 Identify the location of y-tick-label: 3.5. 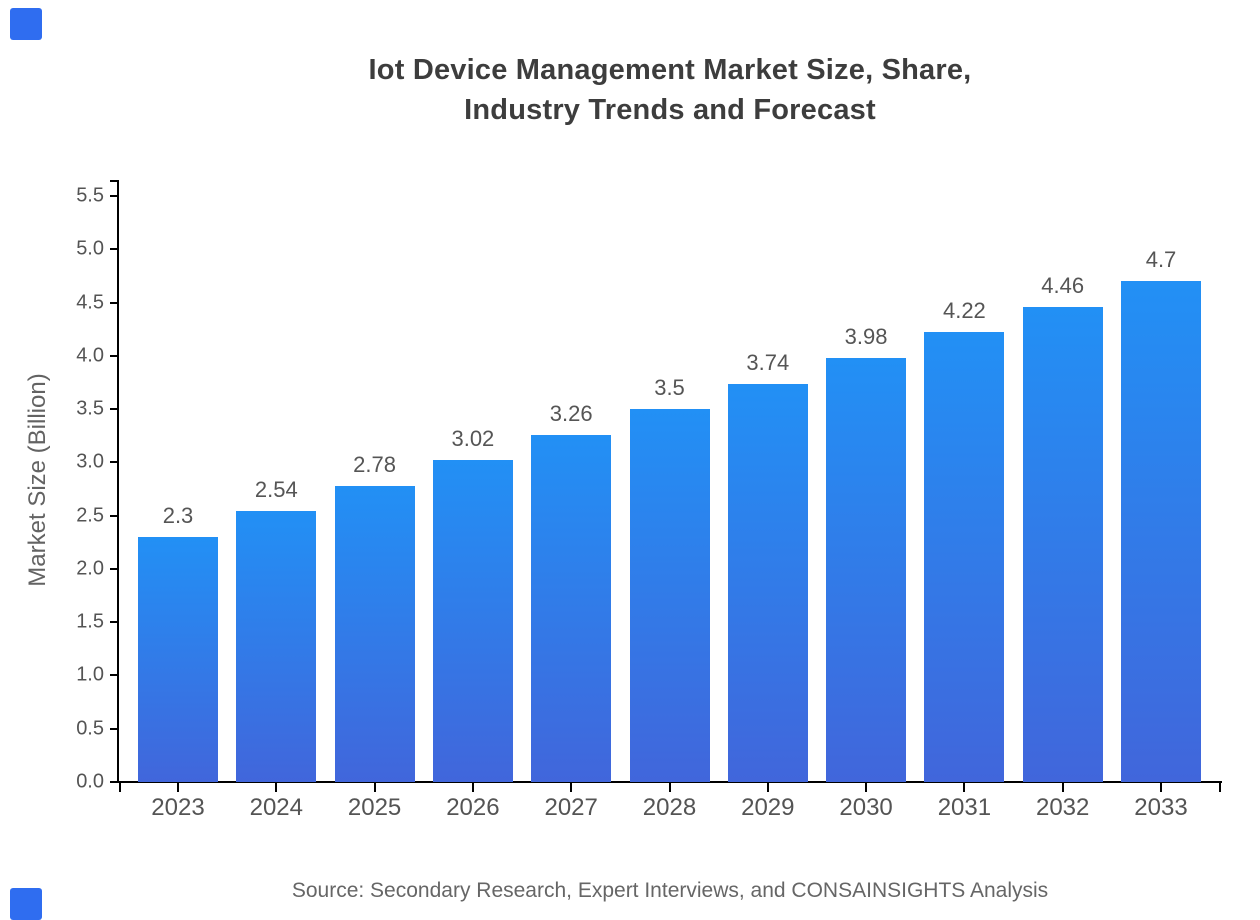
(90, 408).